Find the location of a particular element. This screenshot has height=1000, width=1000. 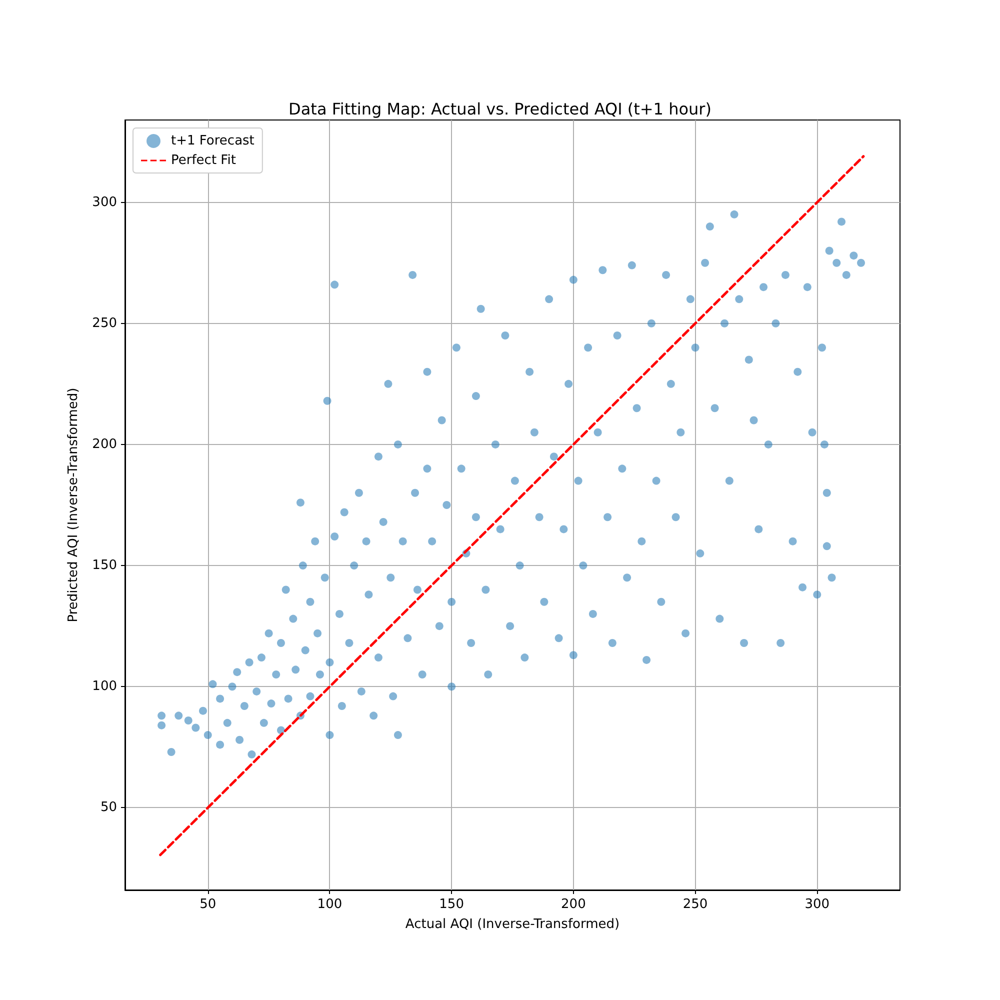

y-tick-label: 250 is located at coordinates (104, 323).